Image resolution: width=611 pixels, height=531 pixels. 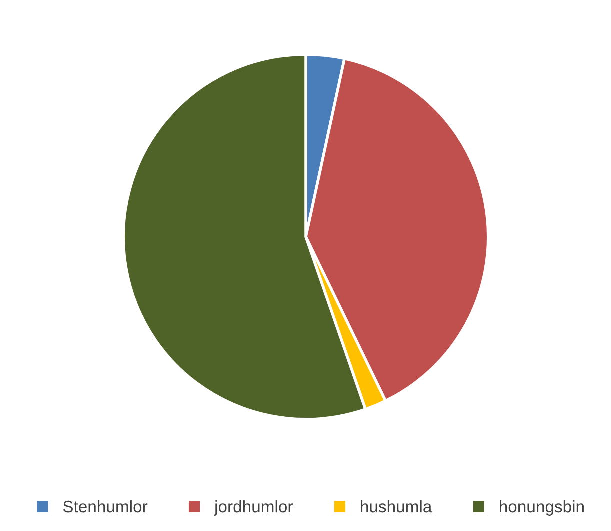 What do you see at coordinates (396, 506) in the screenshot?
I see `legend-label: hushumla` at bounding box center [396, 506].